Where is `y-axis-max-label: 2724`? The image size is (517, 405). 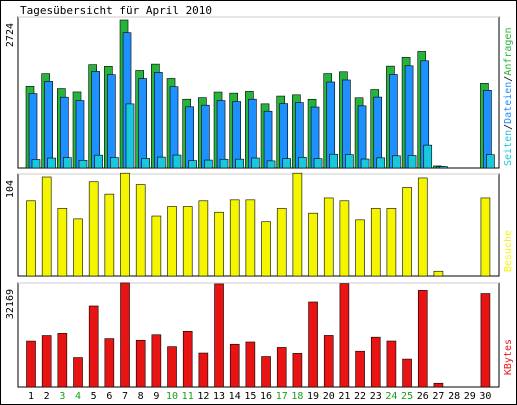 y-axis-max-label: 2724 is located at coordinates (10, 35).